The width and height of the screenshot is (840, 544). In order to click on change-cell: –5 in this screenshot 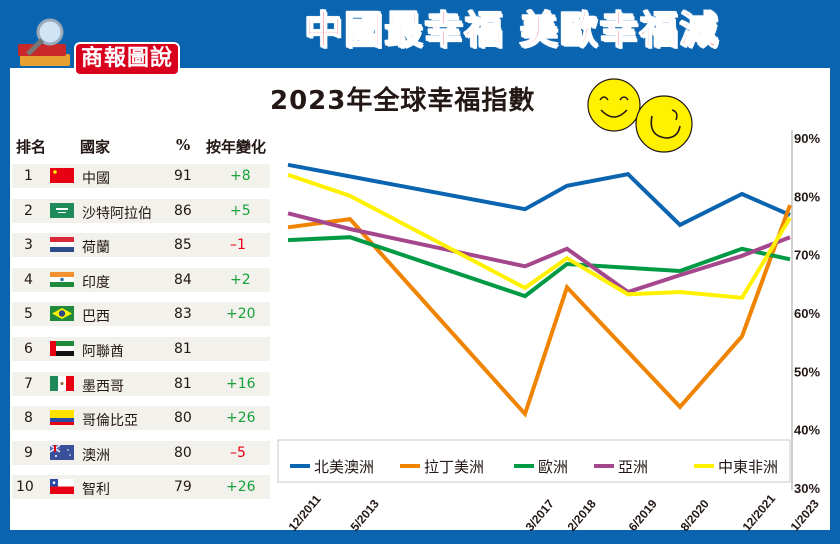, I will do `click(238, 452)`.